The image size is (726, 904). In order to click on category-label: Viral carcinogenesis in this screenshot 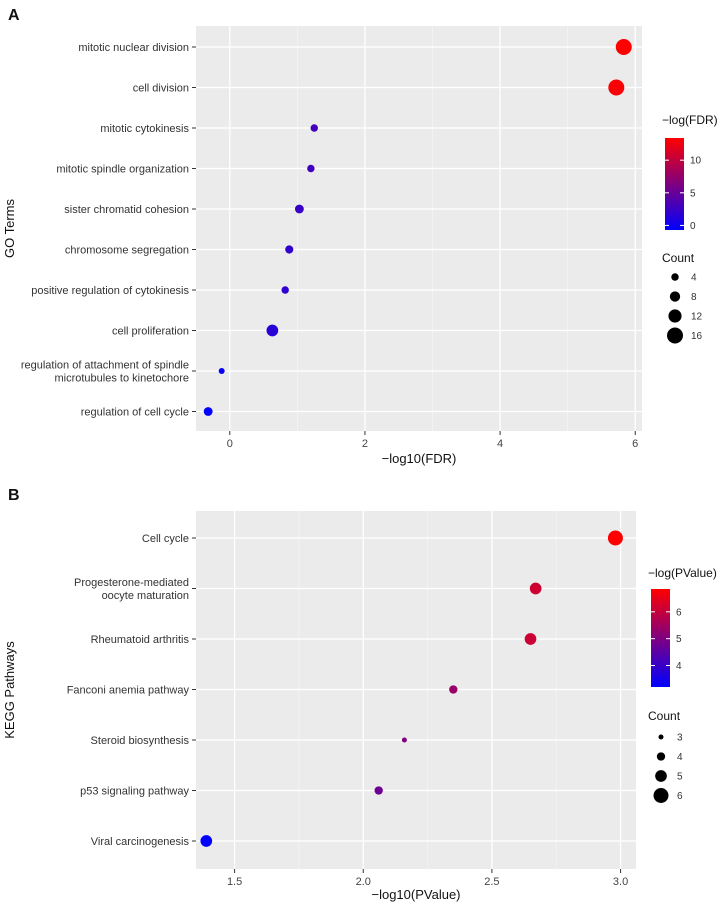, I will do `click(140, 842)`.